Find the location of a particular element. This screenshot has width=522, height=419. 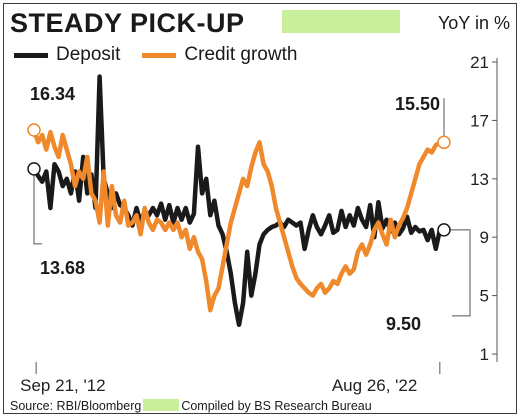

y-tick-label: 1 is located at coordinates (484, 354).